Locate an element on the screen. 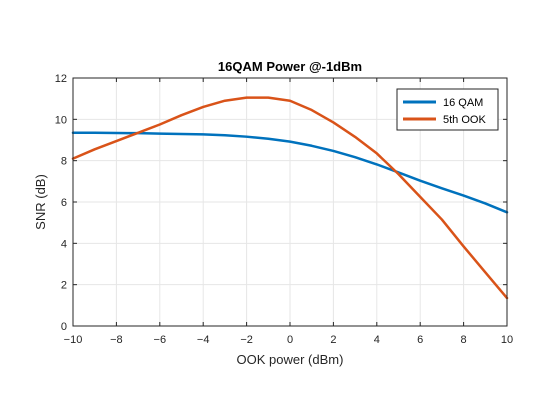 The image size is (560, 420). x-tick-label: 0 is located at coordinates (290, 340).